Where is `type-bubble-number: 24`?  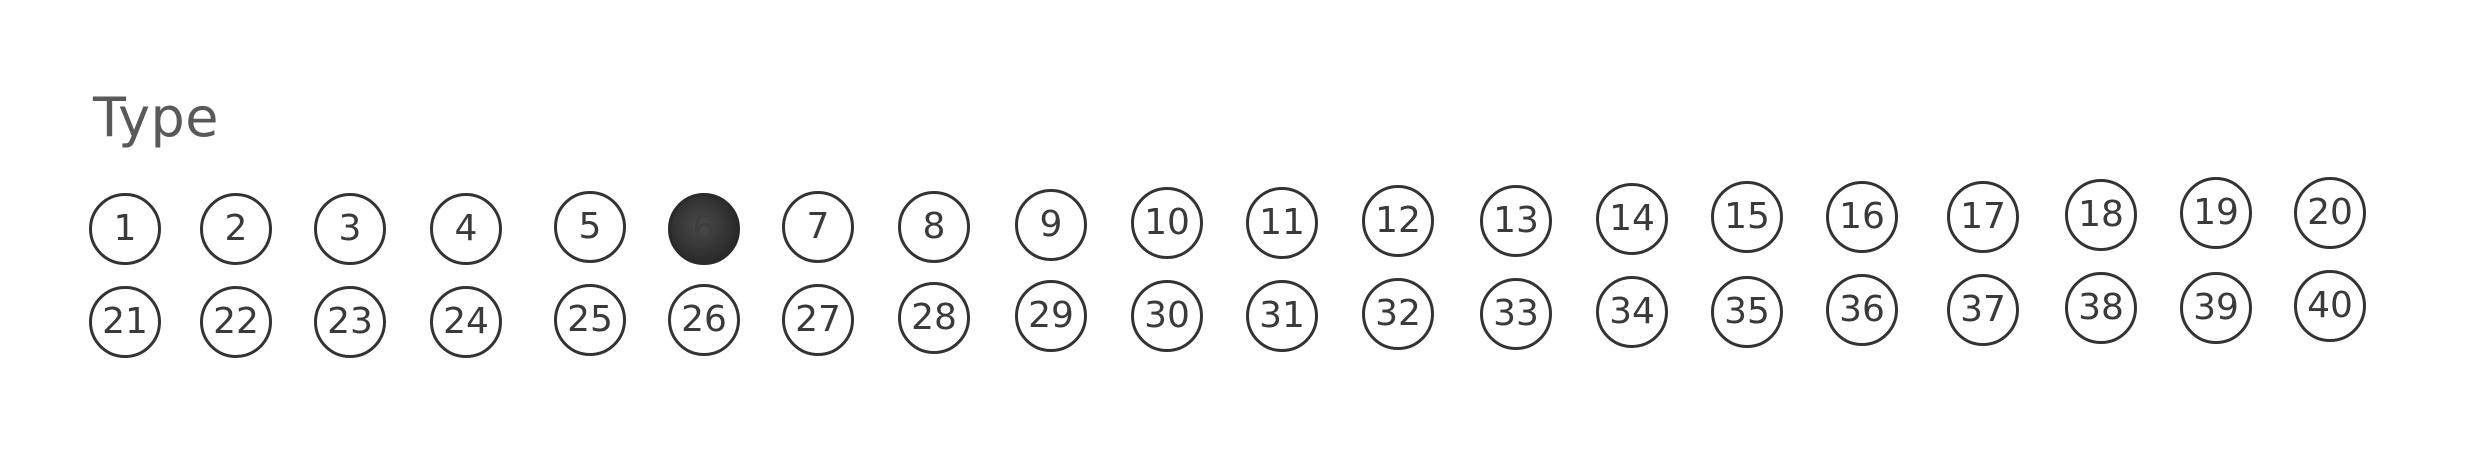
type-bubble-number: 24 is located at coordinates (466, 321).